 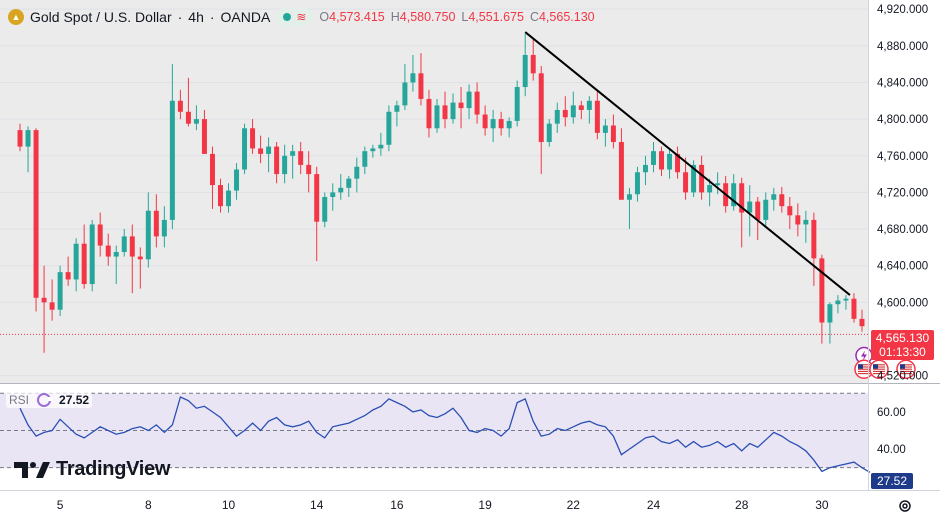 I want to click on rsi-legend: RSI 27.52, so click(x=49, y=400).